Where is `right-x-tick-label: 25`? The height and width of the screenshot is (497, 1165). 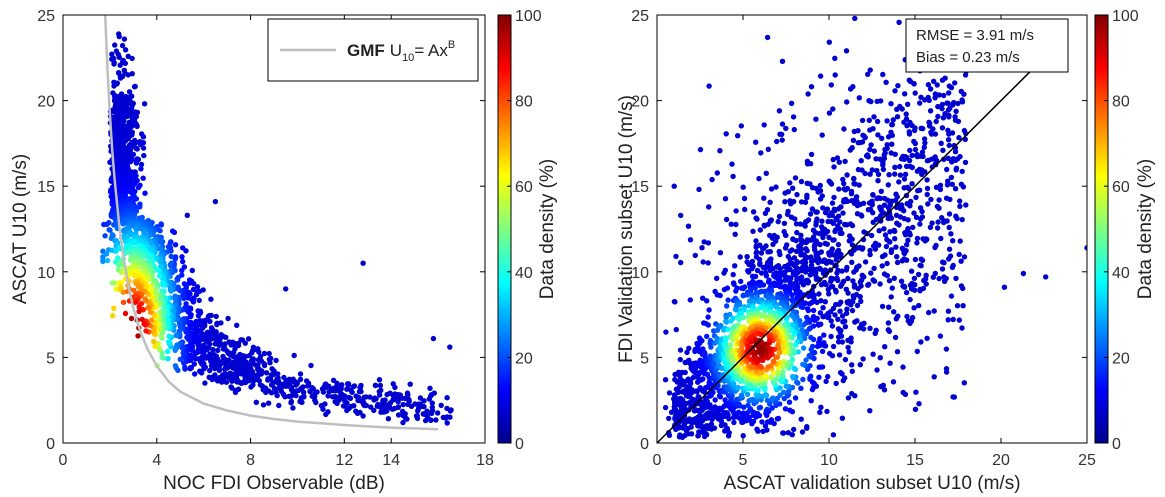
right-x-tick-label: 25 is located at coordinates (1087, 460).